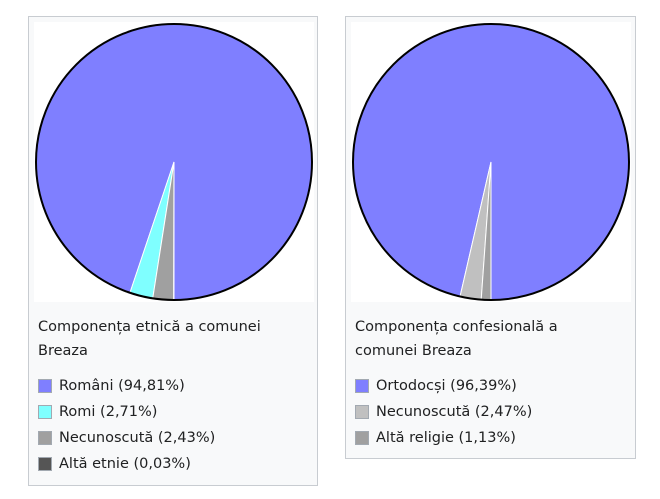 This screenshot has height=499, width=660. I want to click on legend-item: Necunoscută (2,47%), so click(490, 412).